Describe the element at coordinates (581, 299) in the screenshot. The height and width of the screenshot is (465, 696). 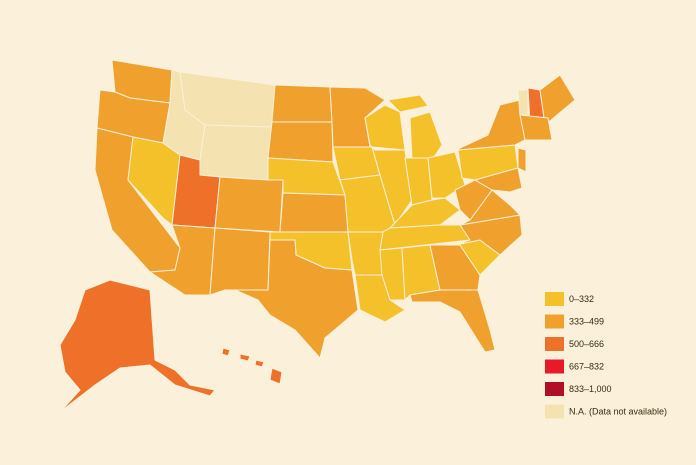
I see `legend-label: 0–332` at that location.